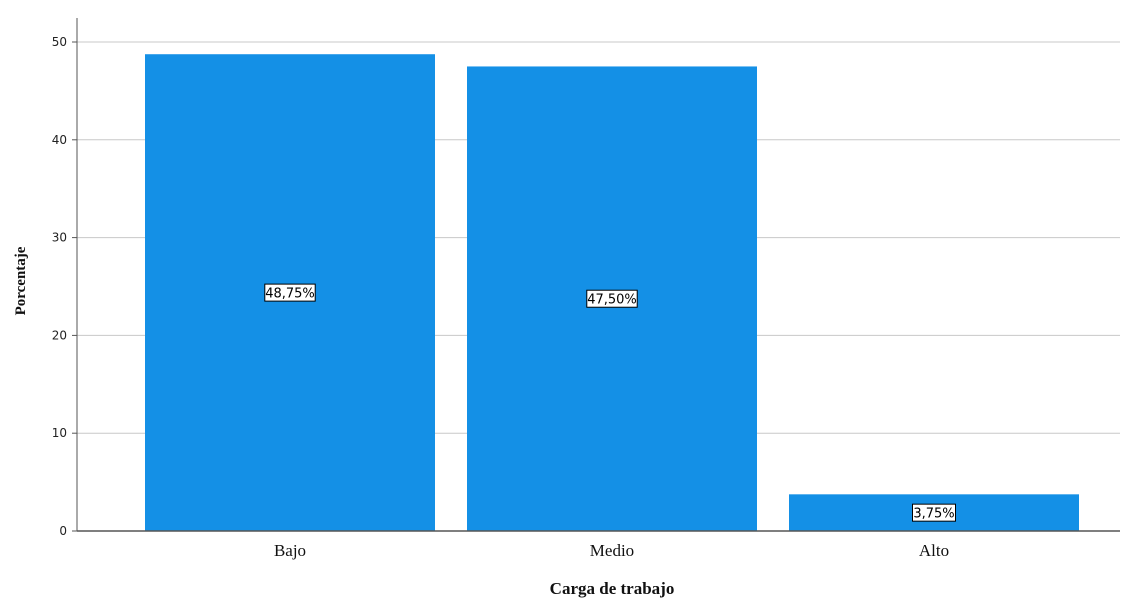  Describe the element at coordinates (934, 550) in the screenshot. I see `x-category-label-alto: Alto` at that location.